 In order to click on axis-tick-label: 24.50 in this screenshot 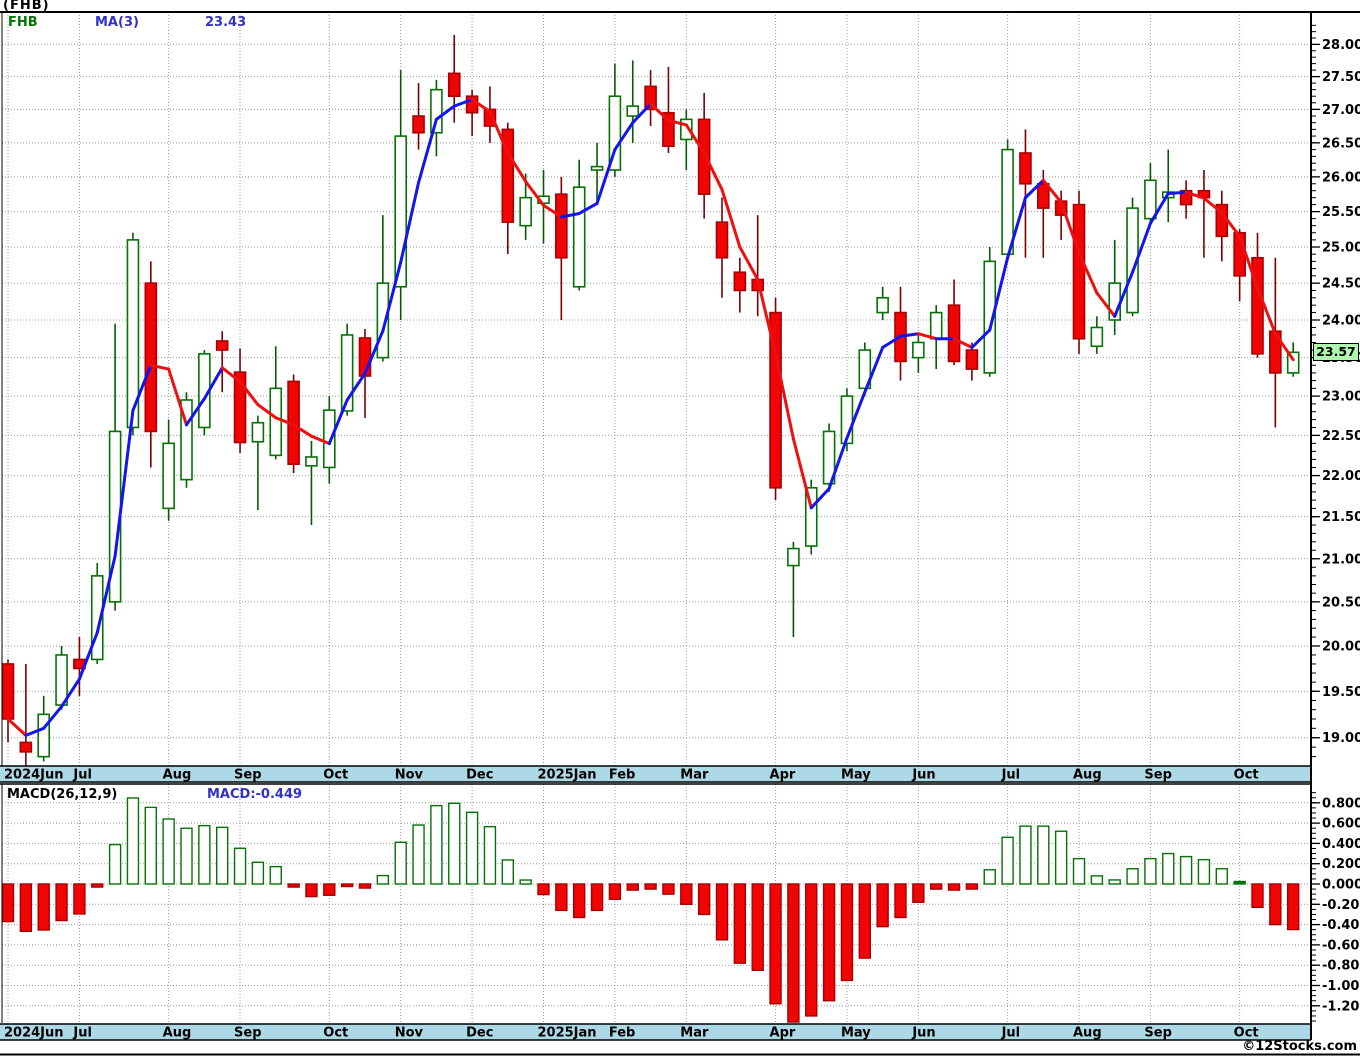, I will do `click(1341, 284)`.